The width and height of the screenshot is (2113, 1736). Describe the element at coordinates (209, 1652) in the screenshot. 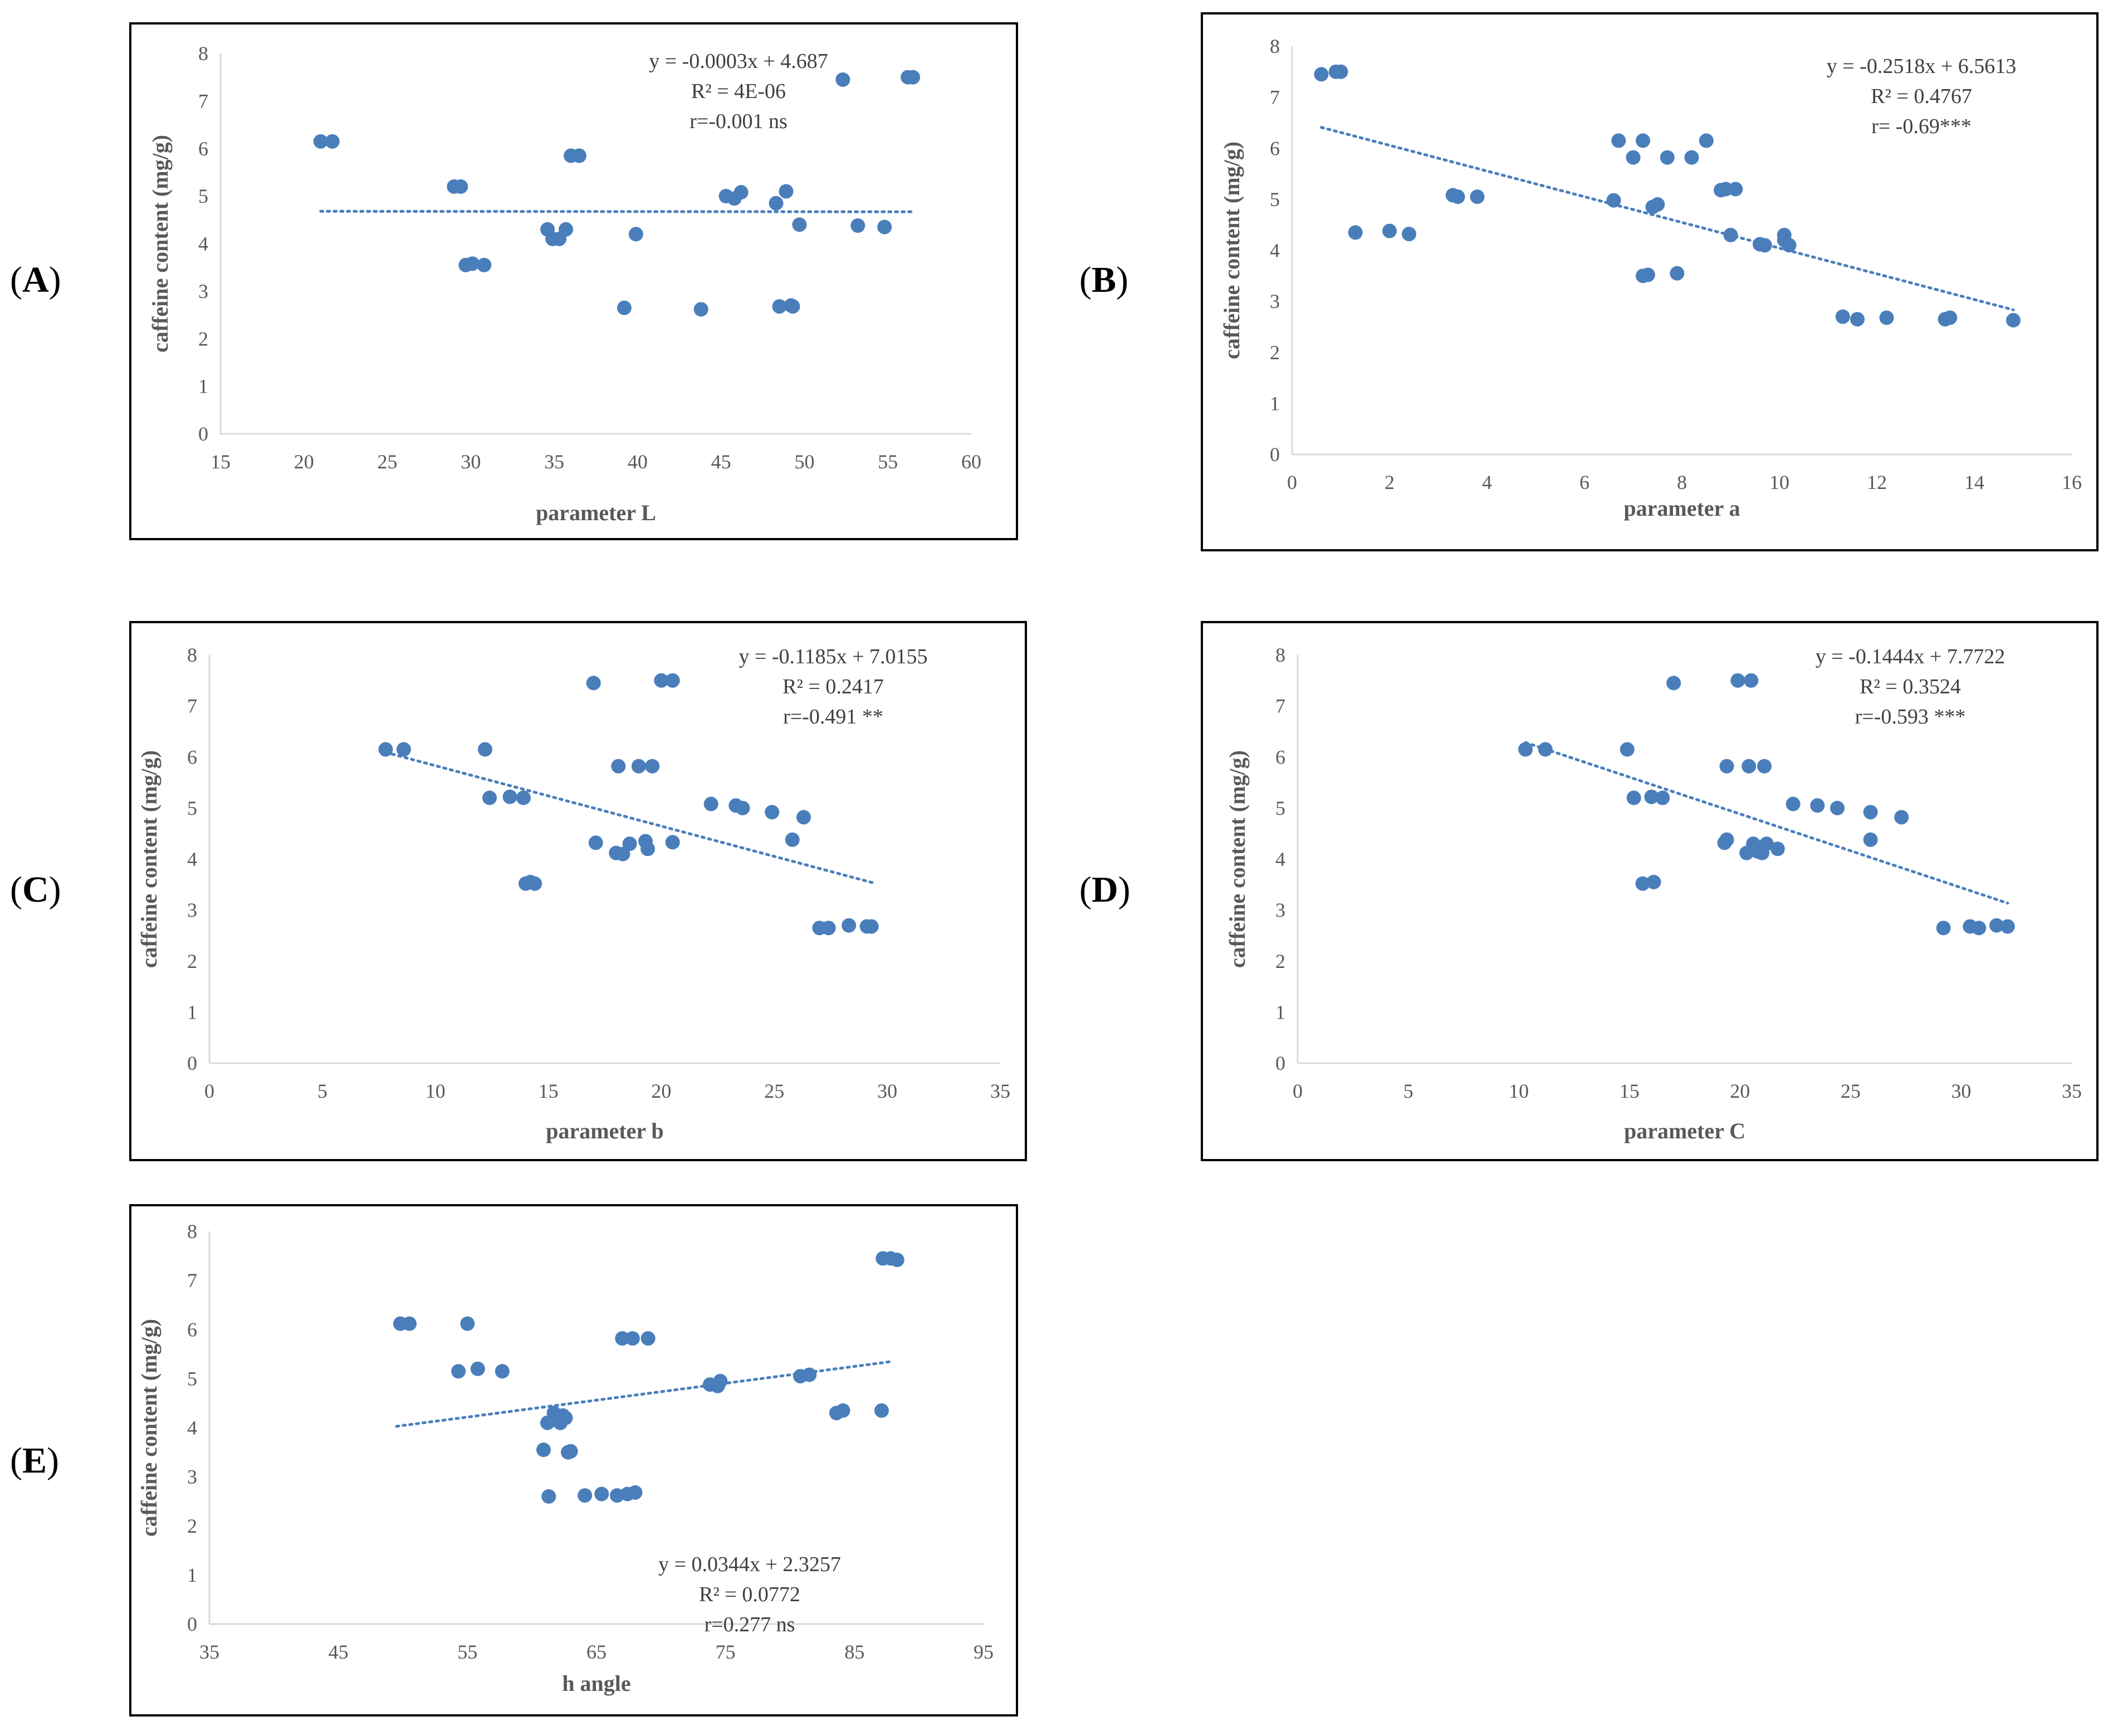

I see `x-tick-label: 35` at that location.